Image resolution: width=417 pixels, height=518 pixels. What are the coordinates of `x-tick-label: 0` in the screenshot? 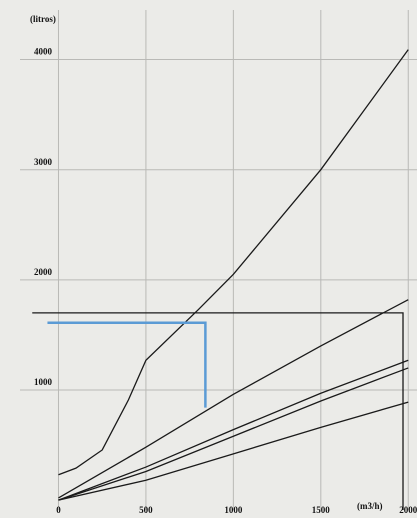 It's located at (58, 510).